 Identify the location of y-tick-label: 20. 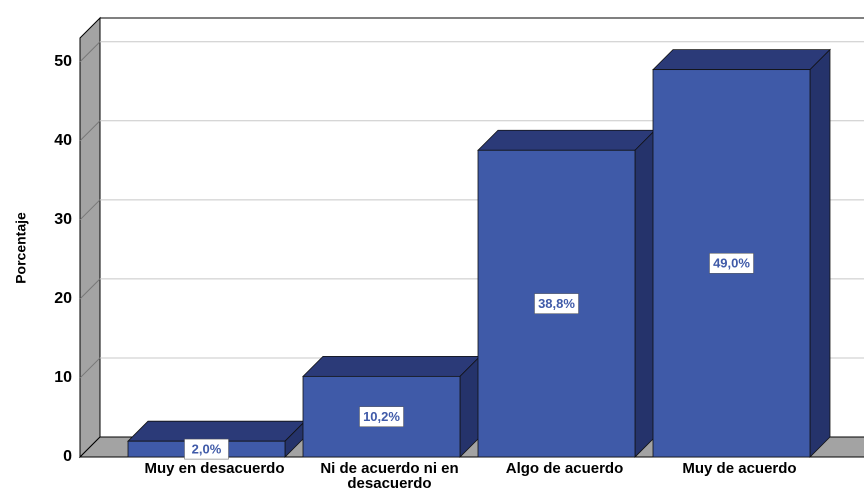
(63, 298).